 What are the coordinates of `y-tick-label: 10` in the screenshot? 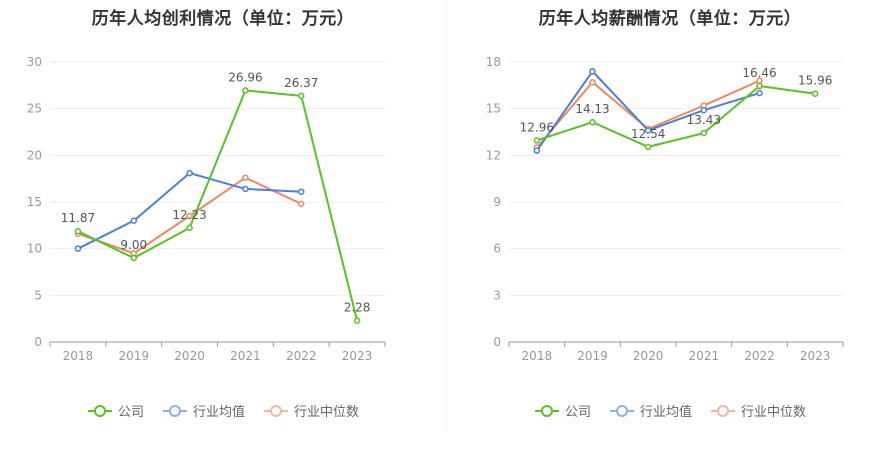 It's located at (34, 249).